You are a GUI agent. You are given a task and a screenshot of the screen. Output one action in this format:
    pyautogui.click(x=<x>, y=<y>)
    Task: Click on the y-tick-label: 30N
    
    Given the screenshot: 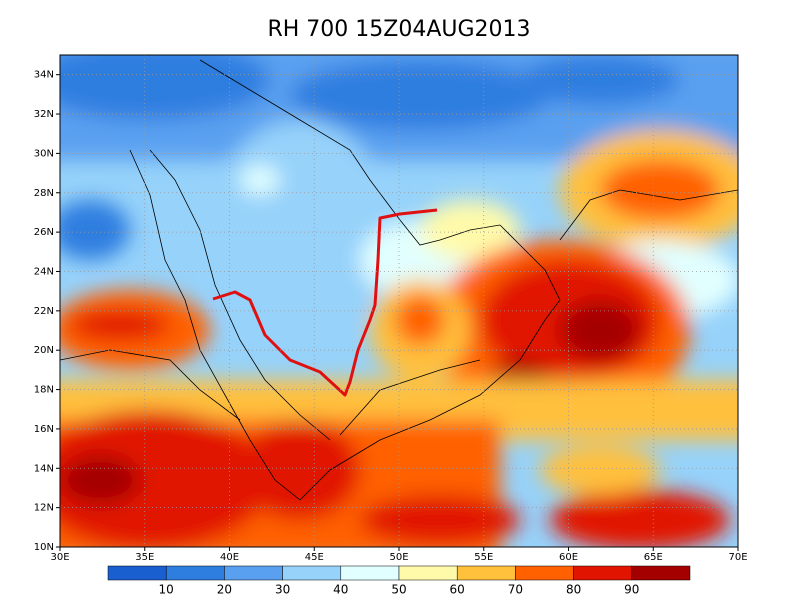 What is the action you would take?
    pyautogui.click(x=44, y=153)
    